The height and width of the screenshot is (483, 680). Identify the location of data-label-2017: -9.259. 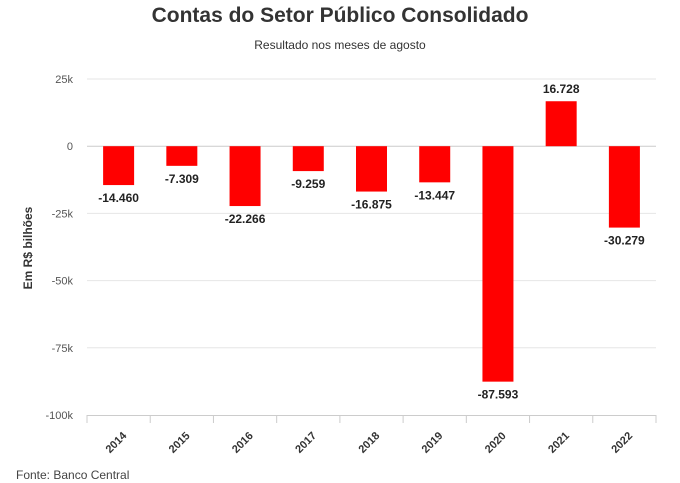
(308, 184).